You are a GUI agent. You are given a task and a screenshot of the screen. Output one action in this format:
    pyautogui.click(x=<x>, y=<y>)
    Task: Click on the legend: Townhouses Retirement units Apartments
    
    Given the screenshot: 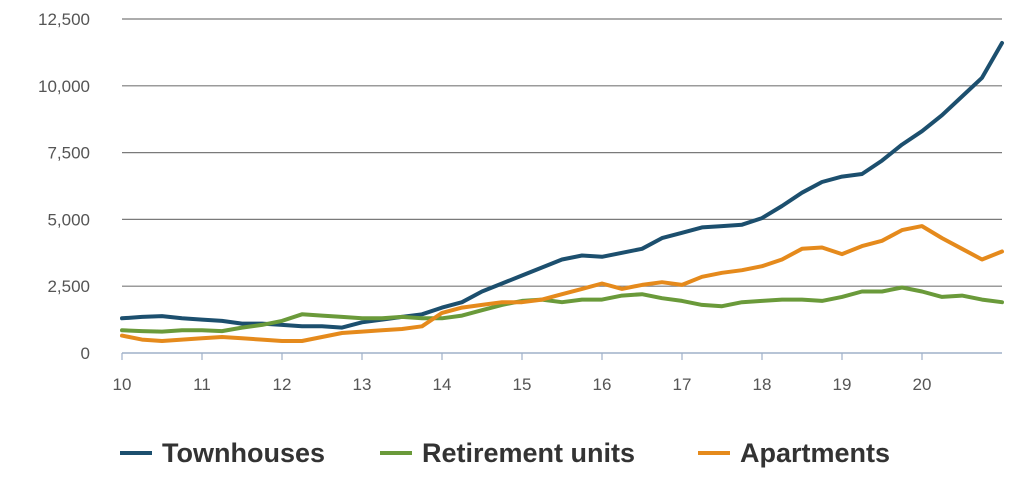 What is the action you would take?
    pyautogui.click(x=505, y=453)
    